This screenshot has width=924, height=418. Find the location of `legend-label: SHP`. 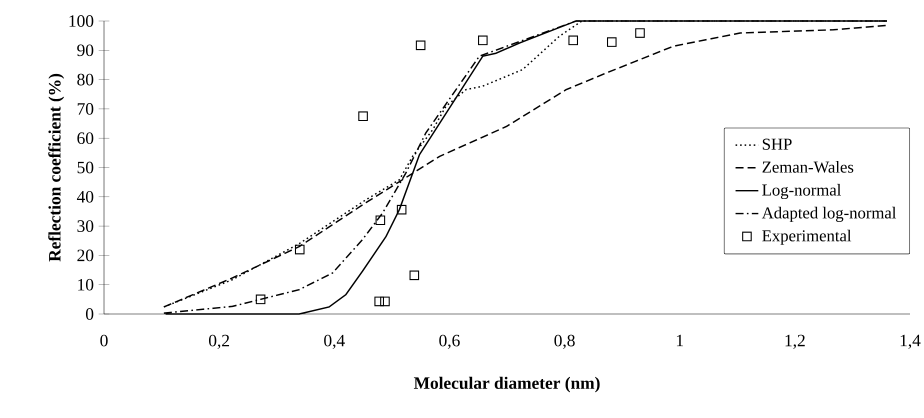

legend-label: SHP is located at coordinates (777, 144).